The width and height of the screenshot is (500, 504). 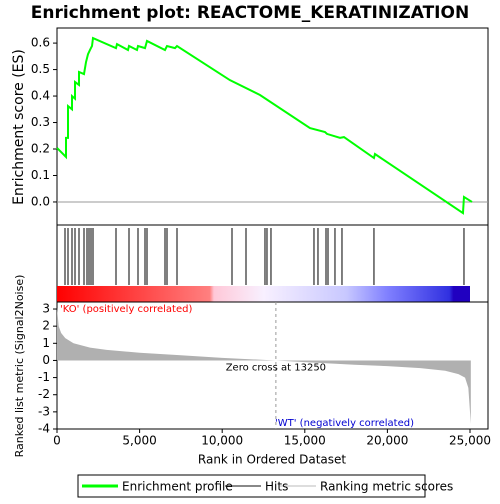 What do you see at coordinates (46, 309) in the screenshot?
I see `y-tick-label: 3` at bounding box center [46, 309].